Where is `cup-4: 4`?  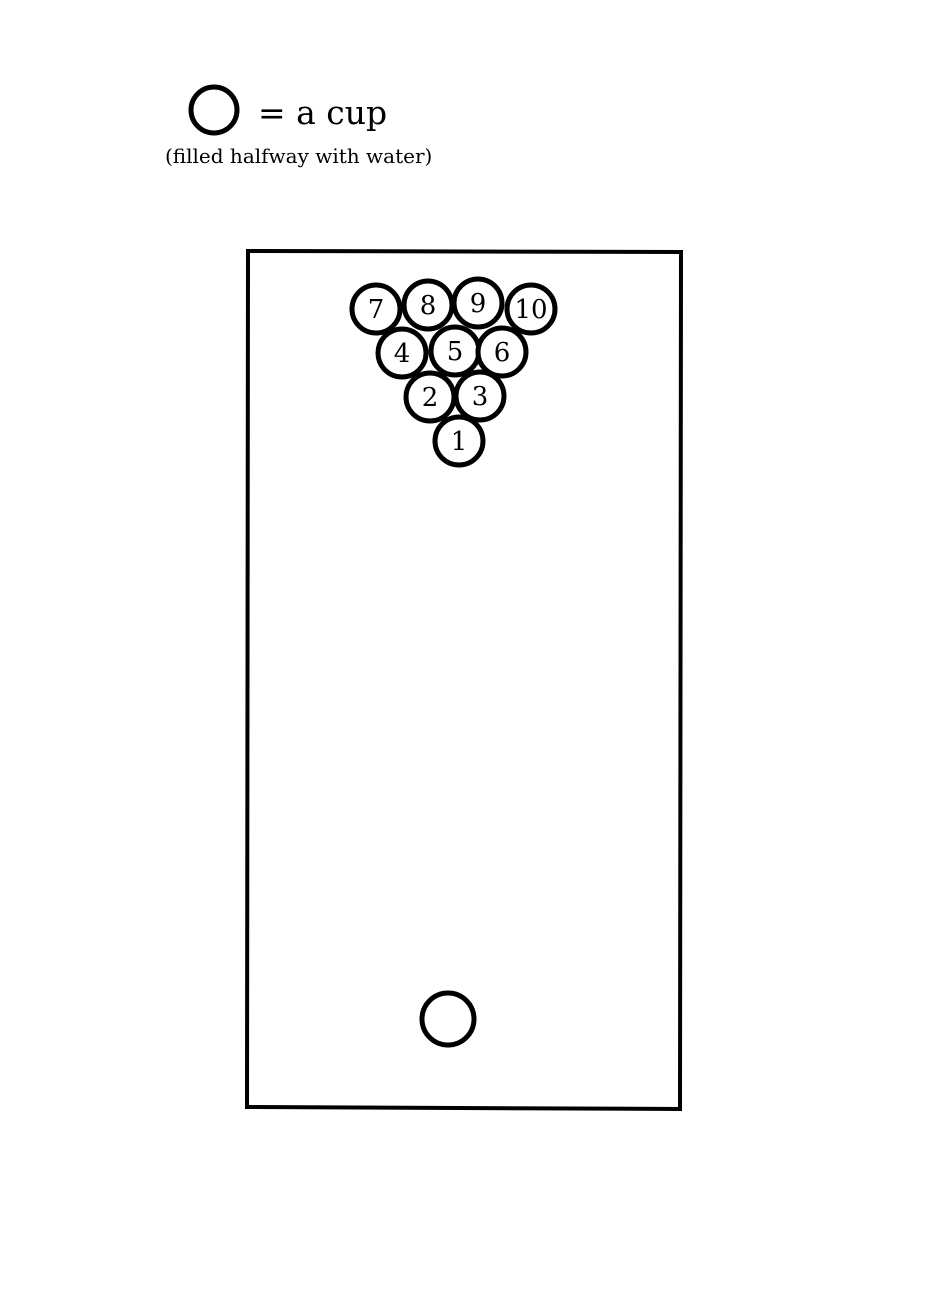 cup-4: 4 is located at coordinates (402, 353).